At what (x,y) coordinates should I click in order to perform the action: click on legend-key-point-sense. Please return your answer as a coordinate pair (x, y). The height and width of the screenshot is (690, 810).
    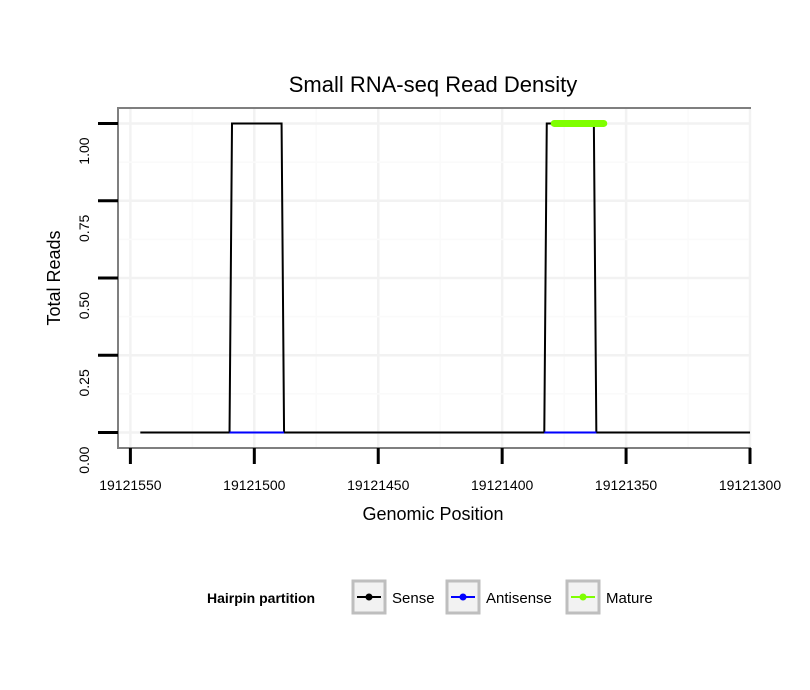
    Looking at the image, I should click on (369, 597).